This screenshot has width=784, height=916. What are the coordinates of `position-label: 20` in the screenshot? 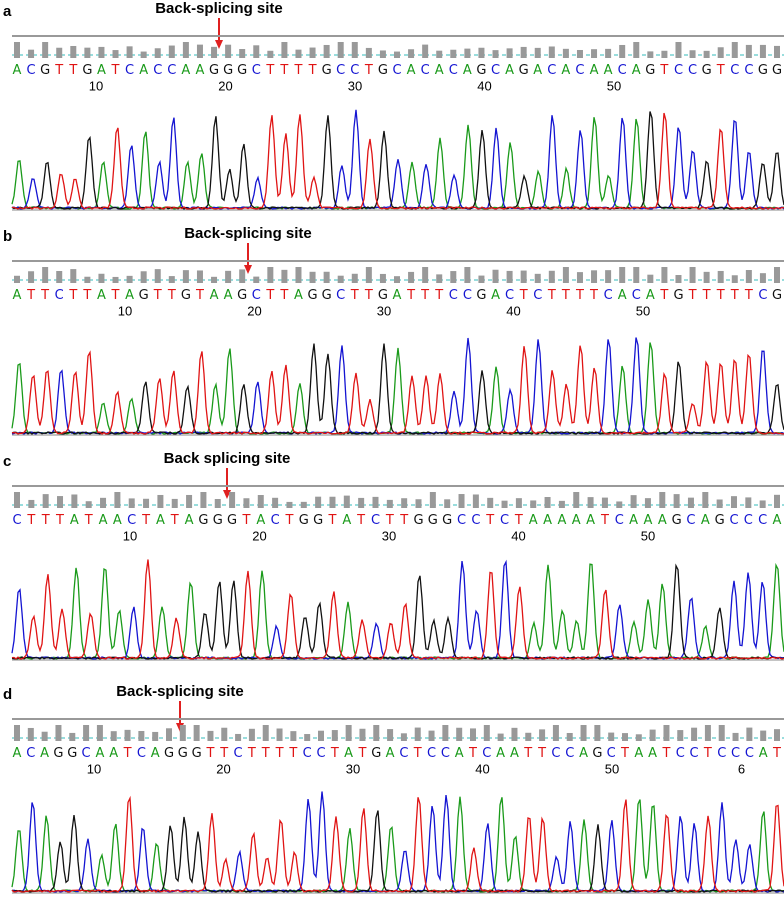 It's located at (254, 310).